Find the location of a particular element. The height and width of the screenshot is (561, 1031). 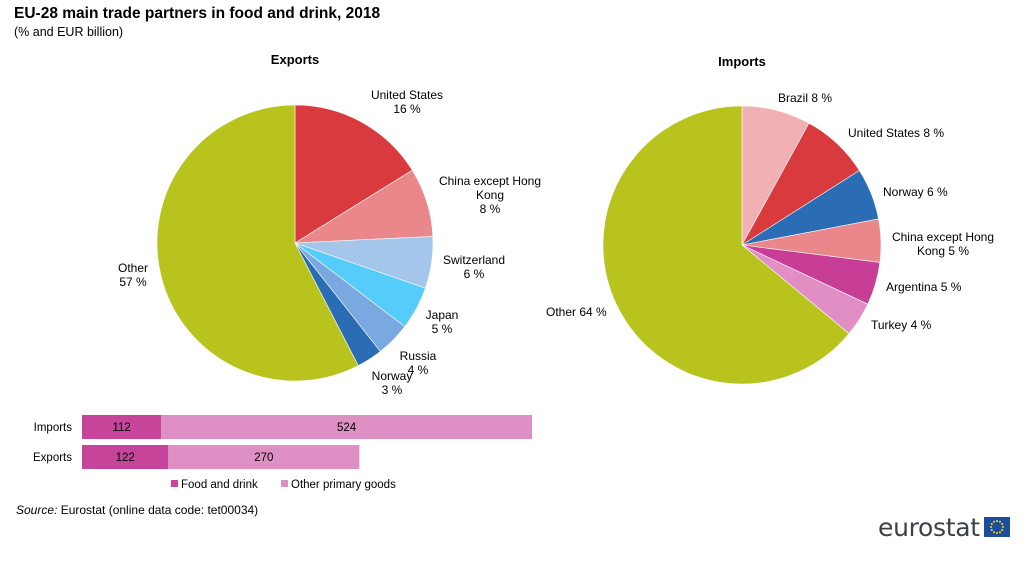

chart-subtitle: (% and EUR billion) is located at coordinates (69, 32).